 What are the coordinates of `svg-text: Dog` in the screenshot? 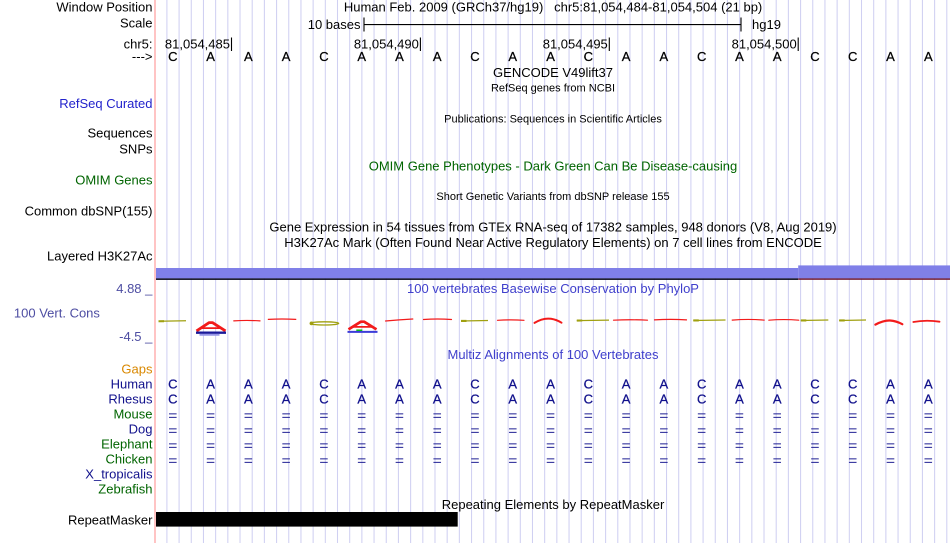 It's located at (141, 429).